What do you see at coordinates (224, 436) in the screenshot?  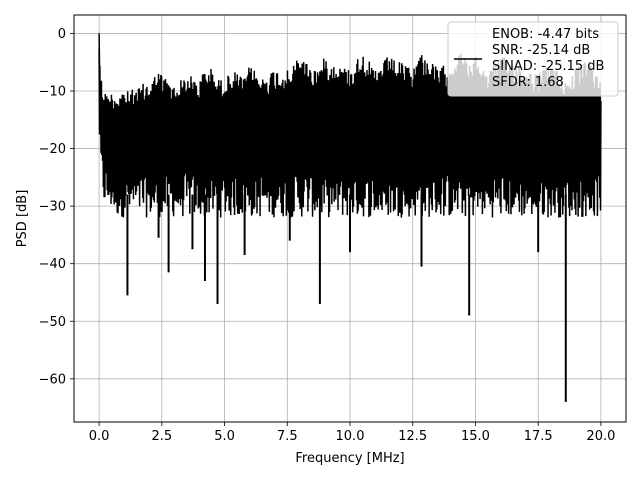 I see `x-tick-label: 5.0` at bounding box center [224, 436].